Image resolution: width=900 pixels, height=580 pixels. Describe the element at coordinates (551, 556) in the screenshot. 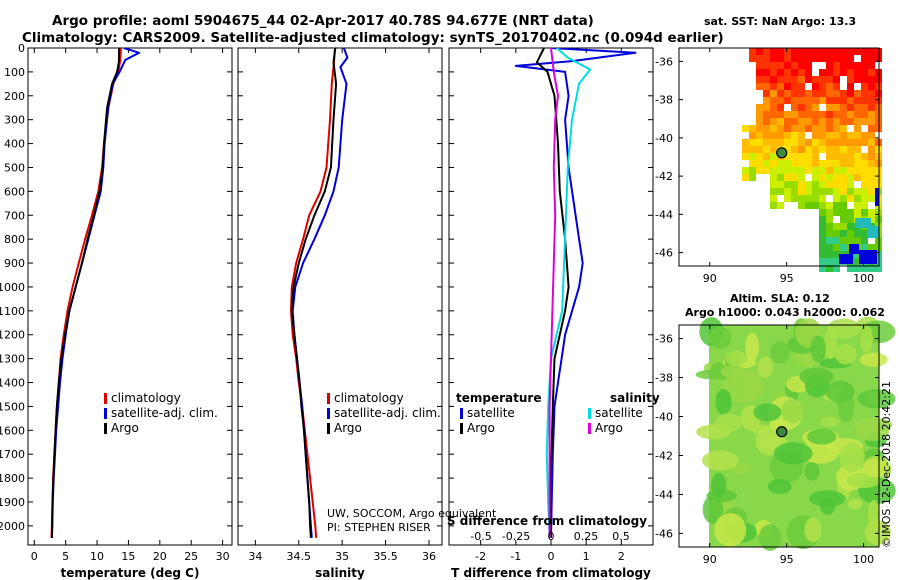

I see `x-tick-label: 0` at that location.